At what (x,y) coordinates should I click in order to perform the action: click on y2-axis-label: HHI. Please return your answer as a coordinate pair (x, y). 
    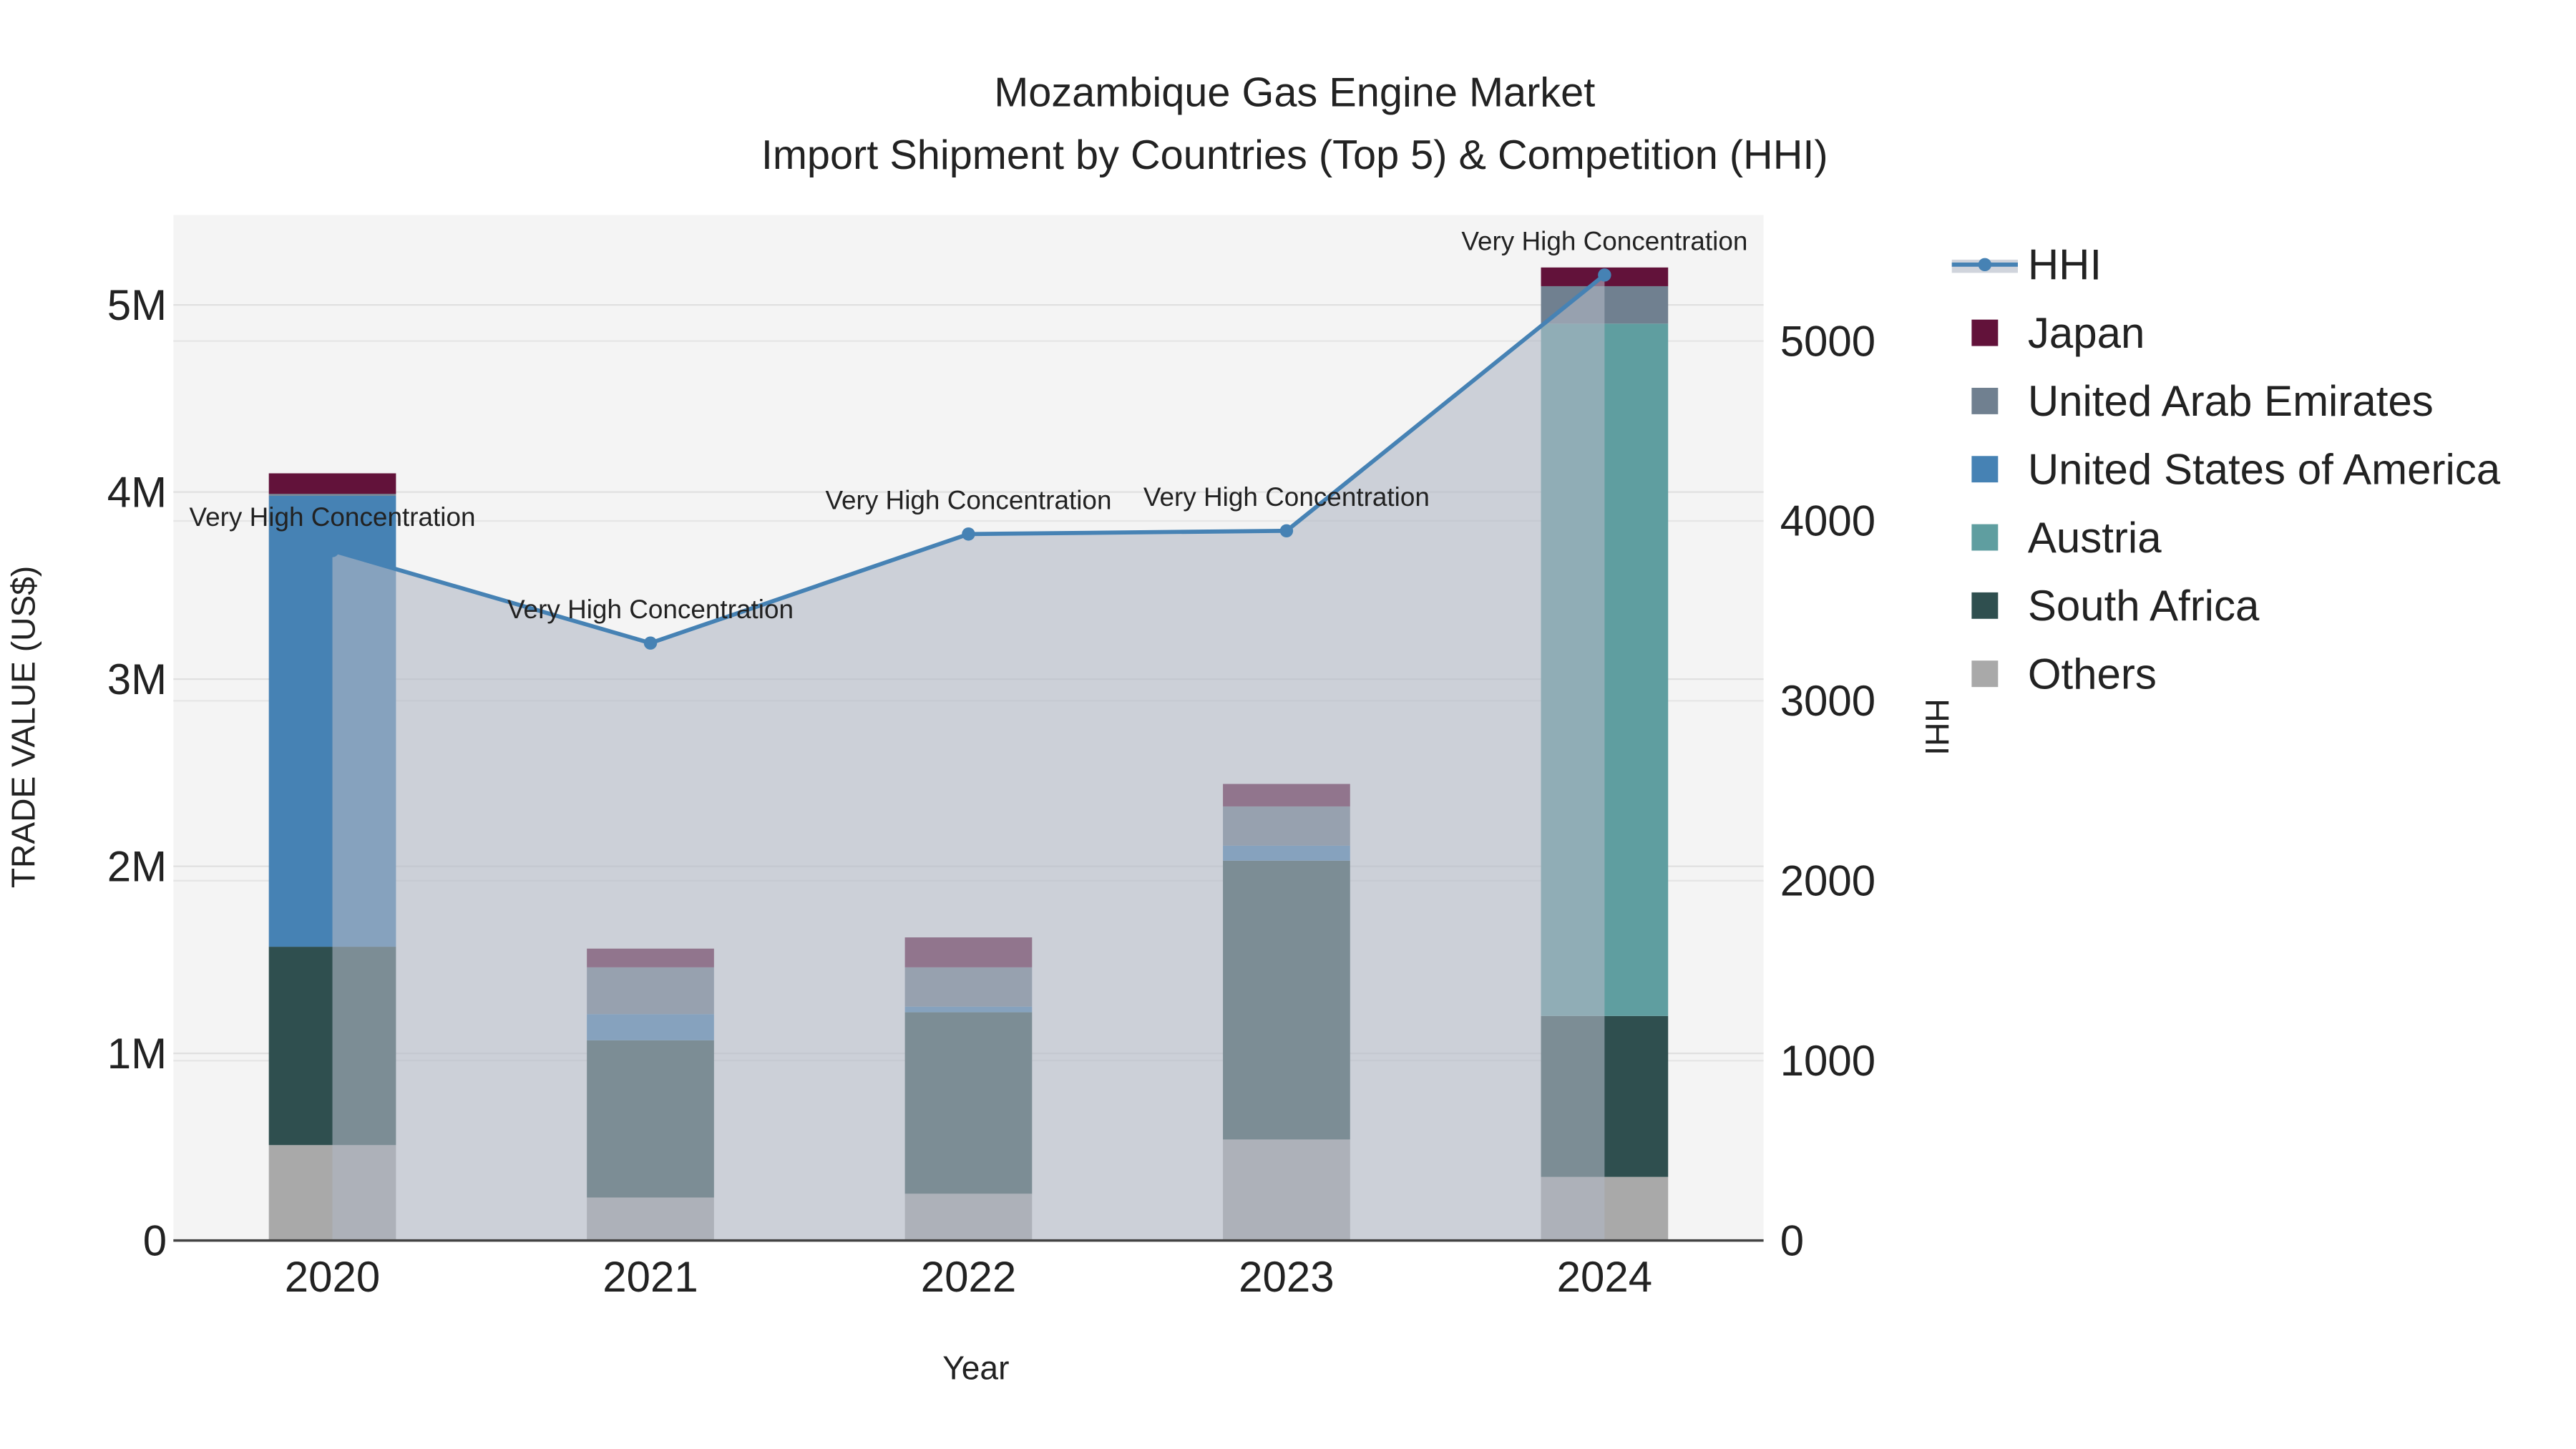
    Looking at the image, I should click on (1937, 726).